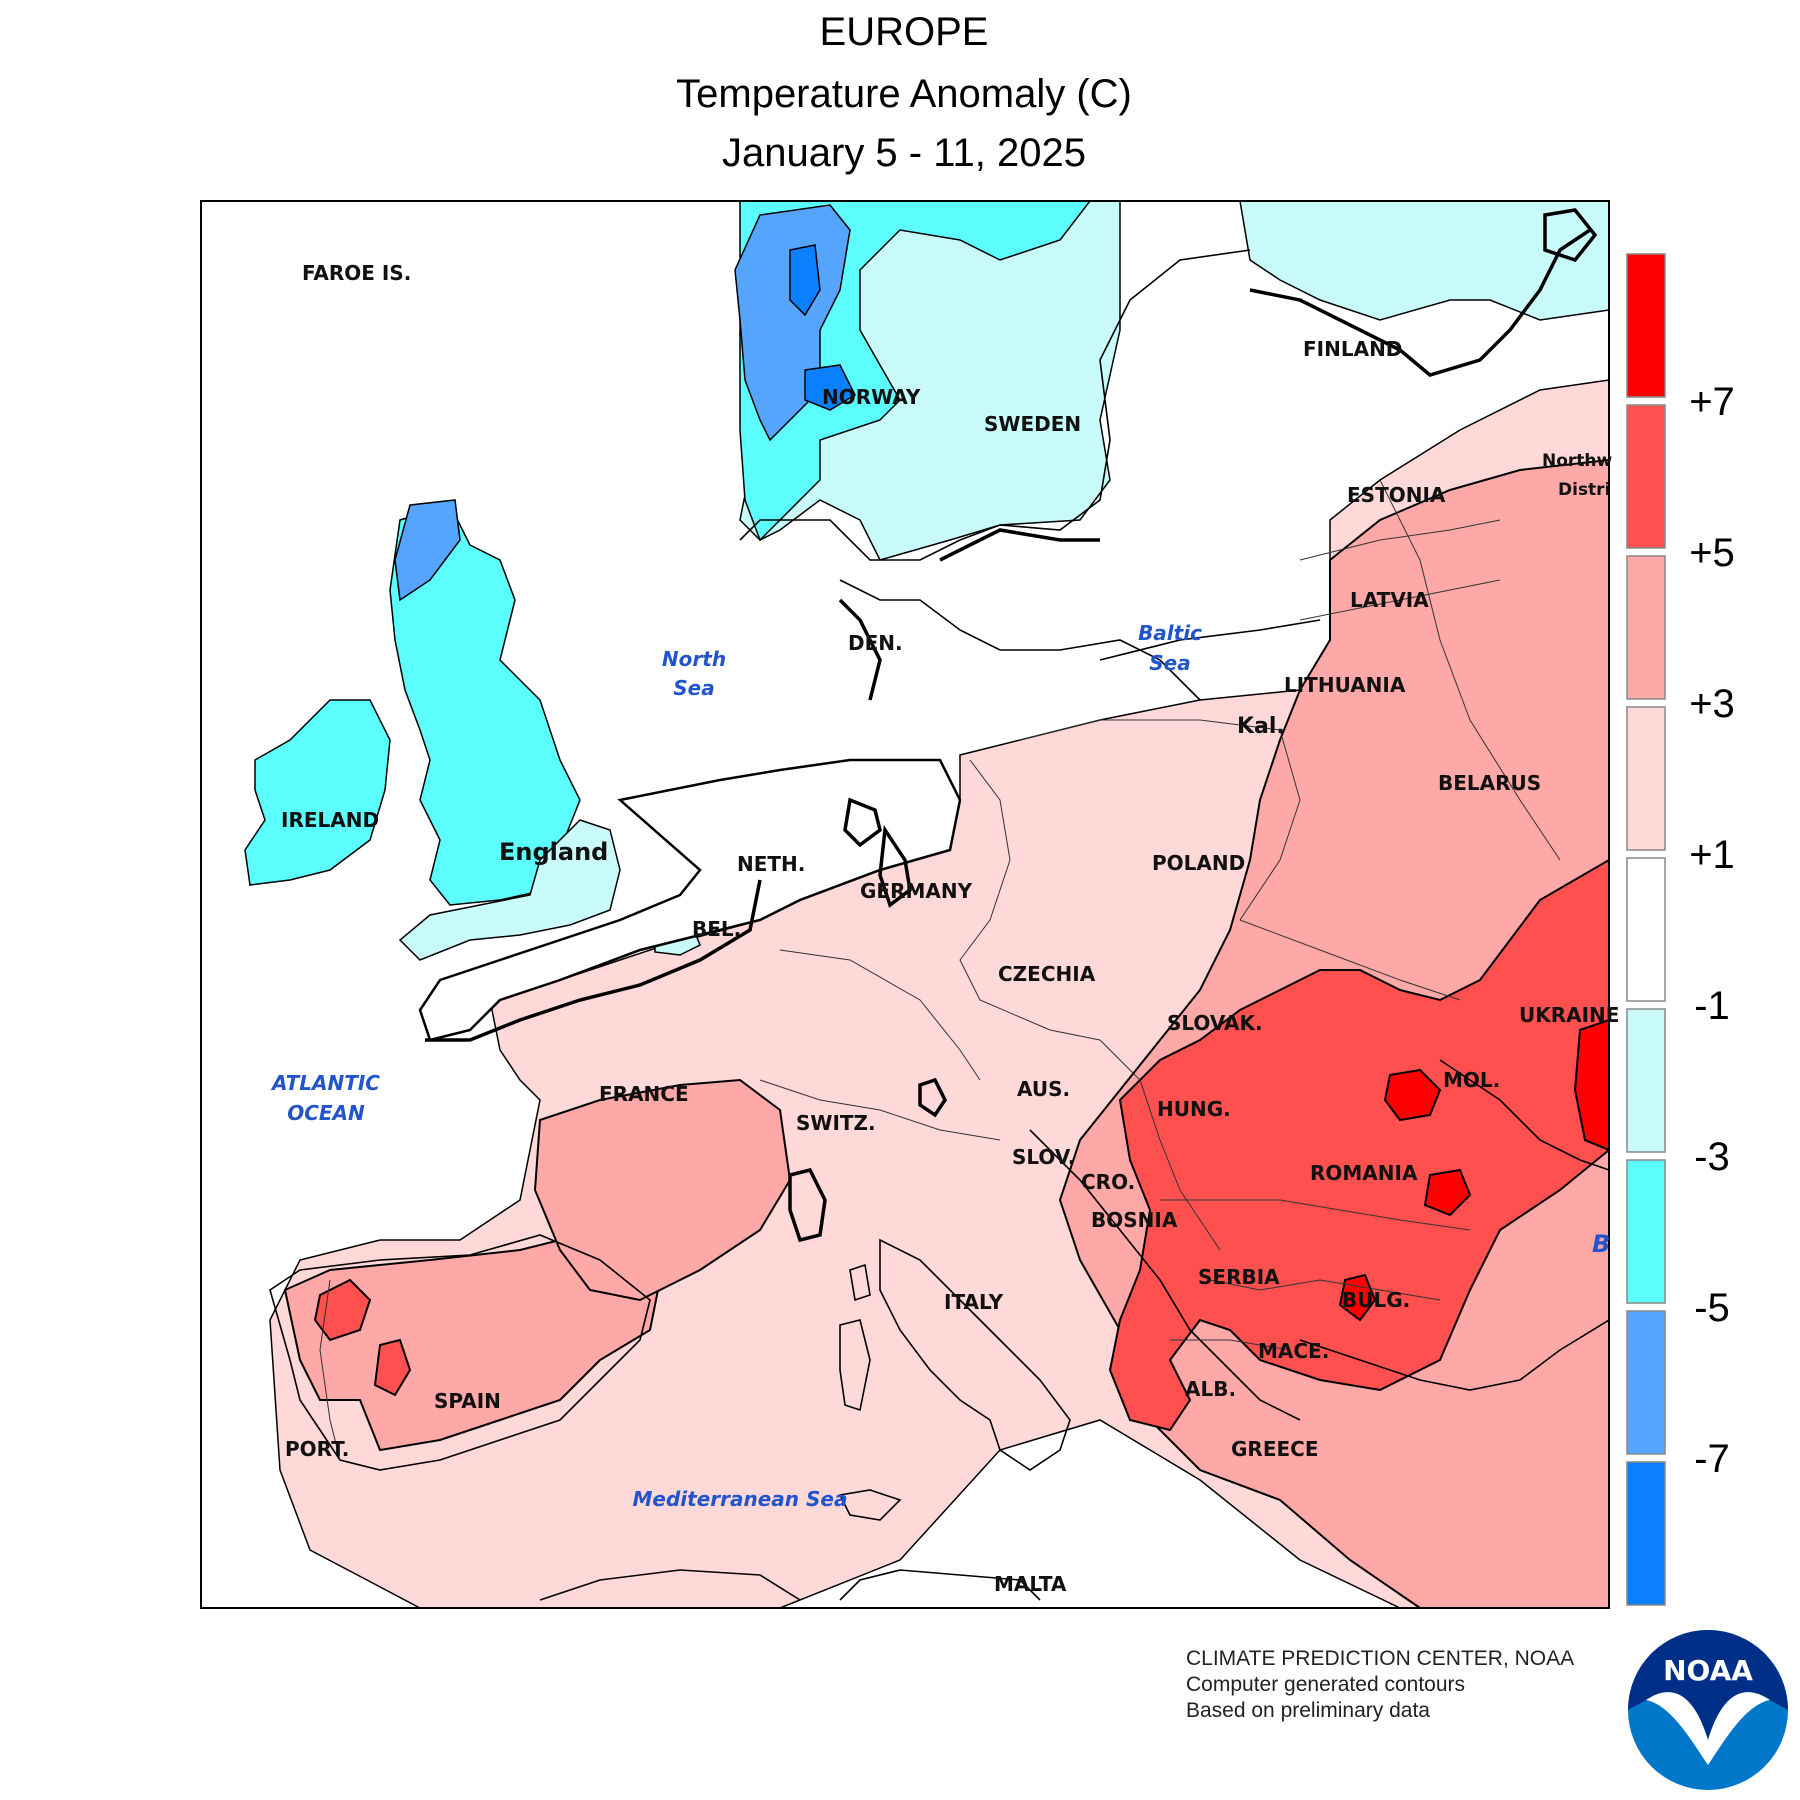 The width and height of the screenshot is (1800, 1800). I want to click on label-greece: GREECE, so click(1274, 1449).